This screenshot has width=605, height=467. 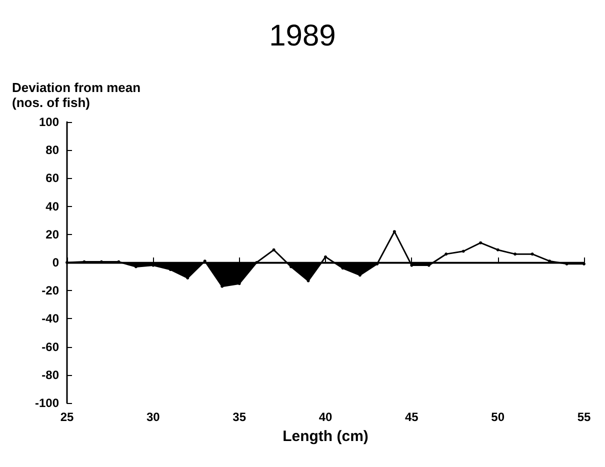 What do you see at coordinates (49, 122) in the screenshot?
I see `y-tick-label: 100` at bounding box center [49, 122].